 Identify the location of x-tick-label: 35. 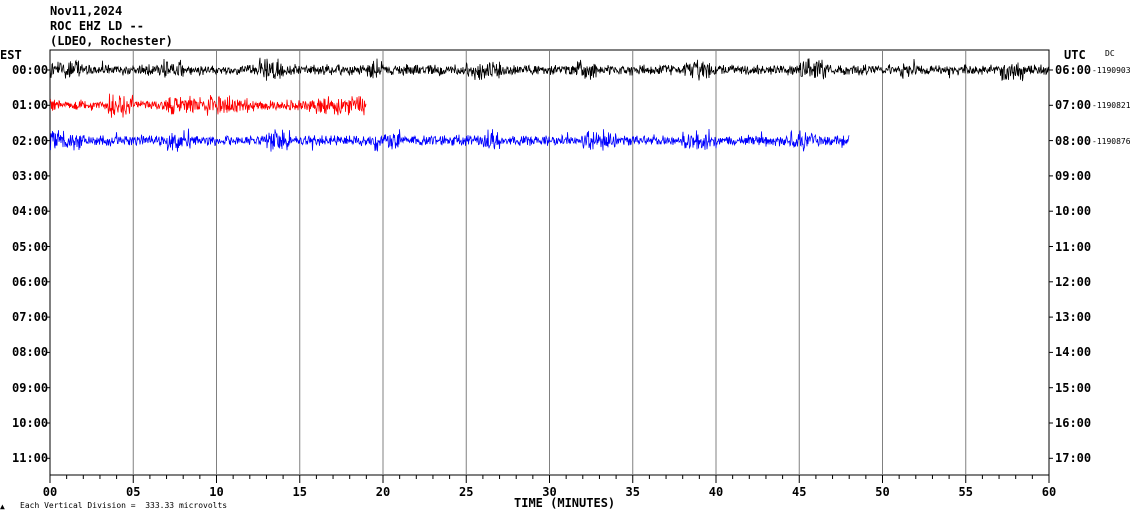
(633, 492).